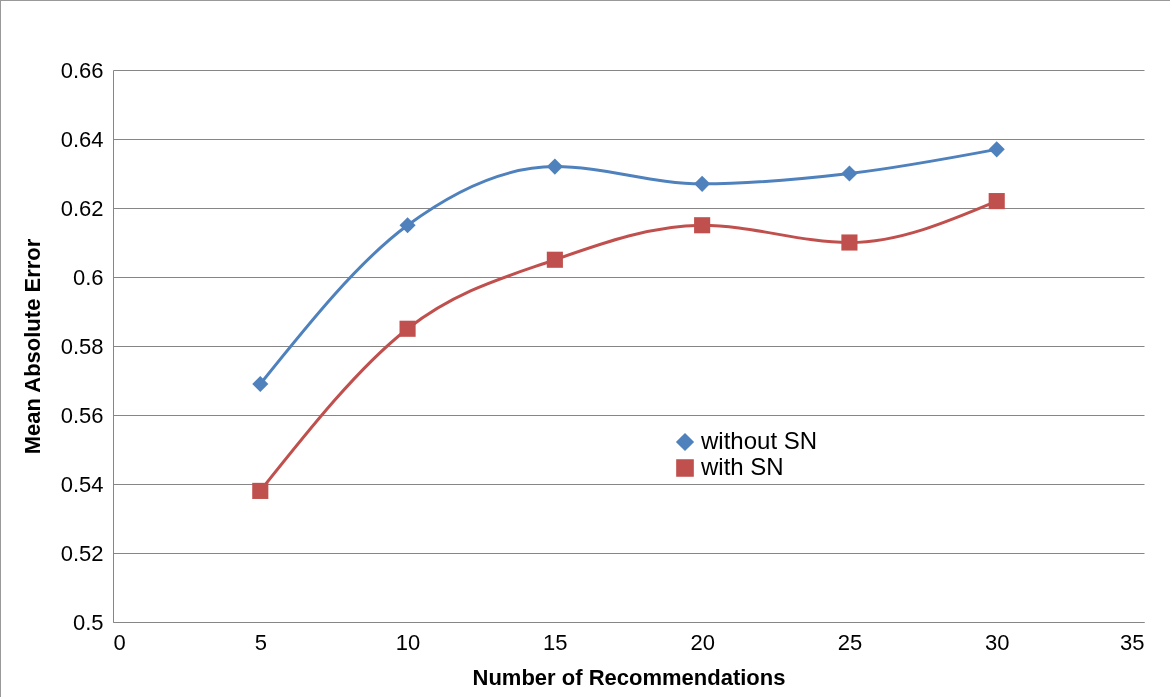 This screenshot has width=1172, height=699. What do you see at coordinates (82, 139) in the screenshot?
I see `y-tick-label: 0.64` at bounding box center [82, 139].